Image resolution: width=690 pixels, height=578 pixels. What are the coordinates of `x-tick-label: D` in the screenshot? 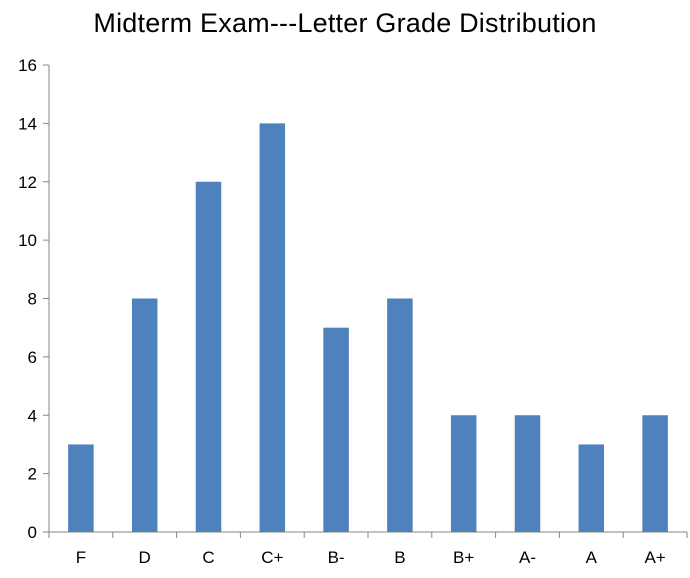 It's located at (145, 557).